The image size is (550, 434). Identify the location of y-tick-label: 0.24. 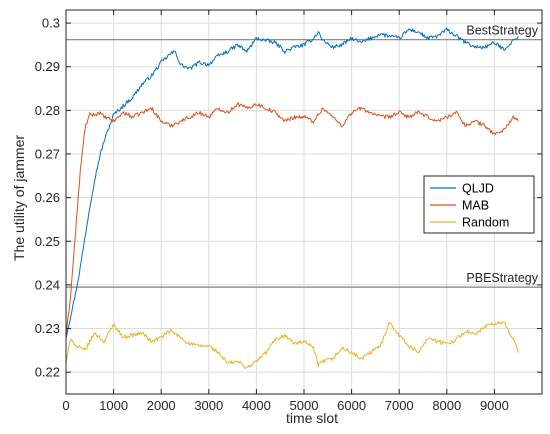
(47, 284).